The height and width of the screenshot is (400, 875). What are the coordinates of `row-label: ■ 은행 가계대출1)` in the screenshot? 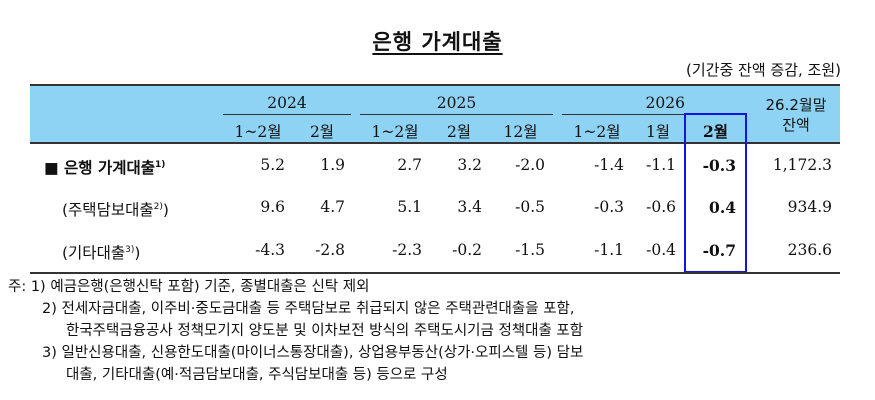 It's located at (104, 167).